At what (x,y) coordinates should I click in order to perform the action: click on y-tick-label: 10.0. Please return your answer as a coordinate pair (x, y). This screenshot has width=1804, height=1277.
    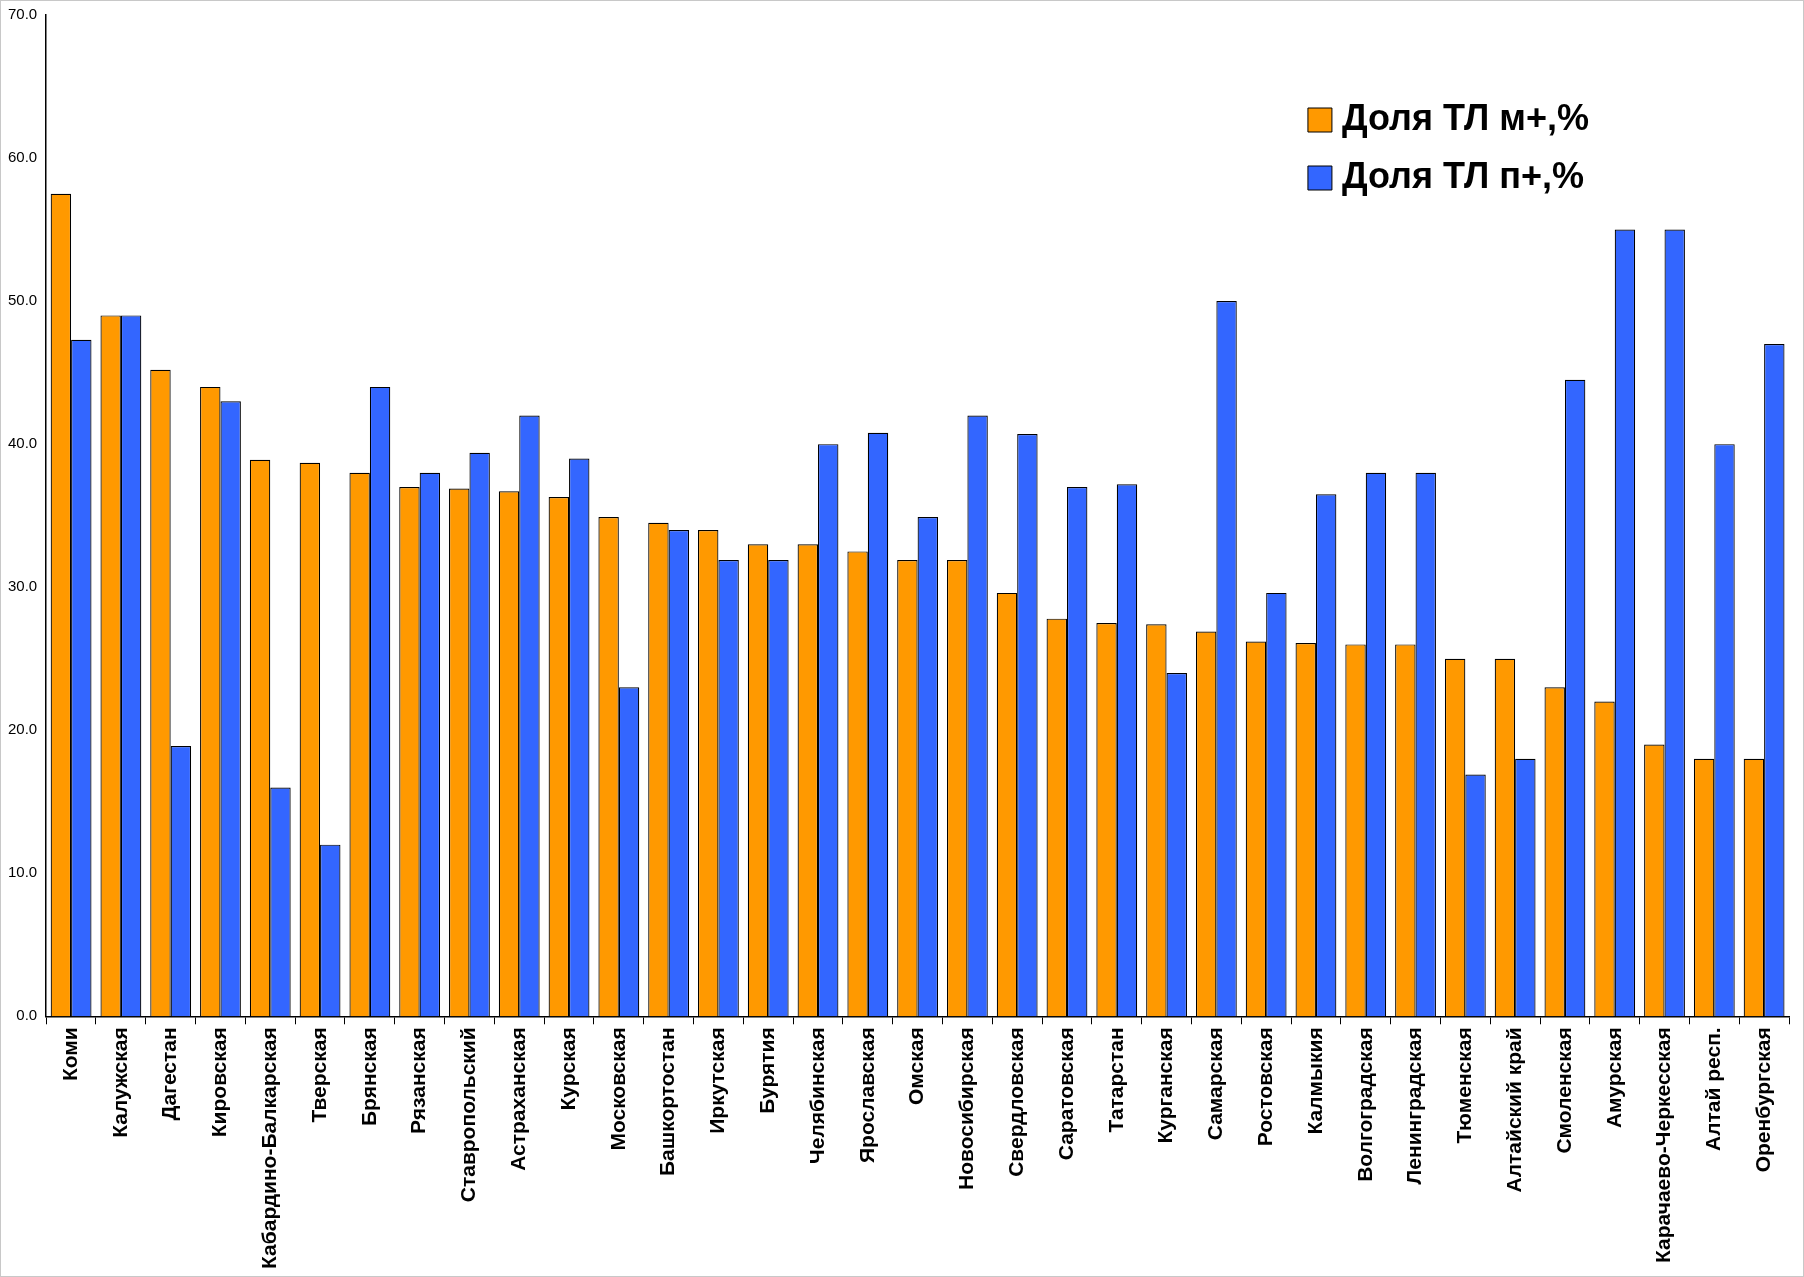
    Looking at the image, I should click on (22, 872).